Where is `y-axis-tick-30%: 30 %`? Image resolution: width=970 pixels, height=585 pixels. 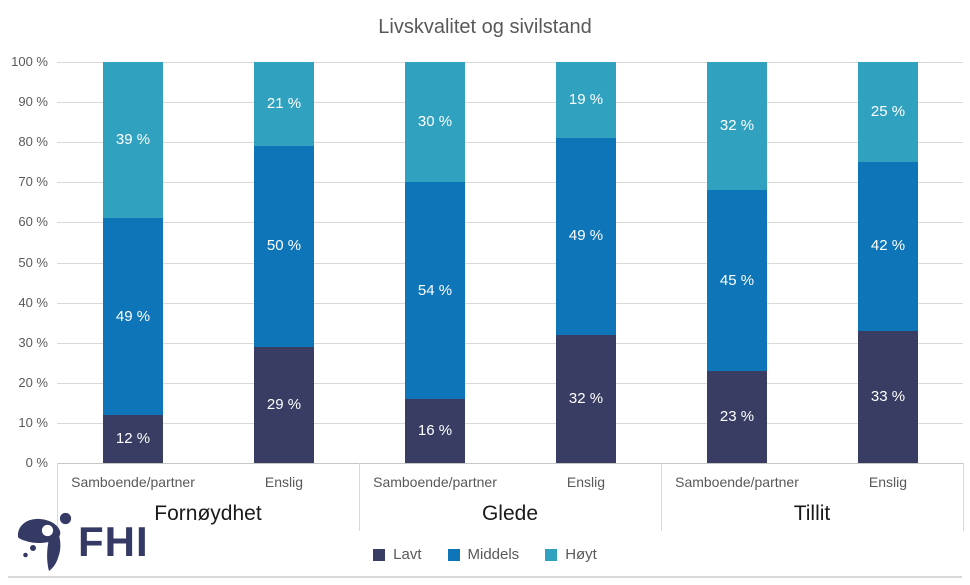 y-axis-tick-30%: 30 % is located at coordinates (33, 342).